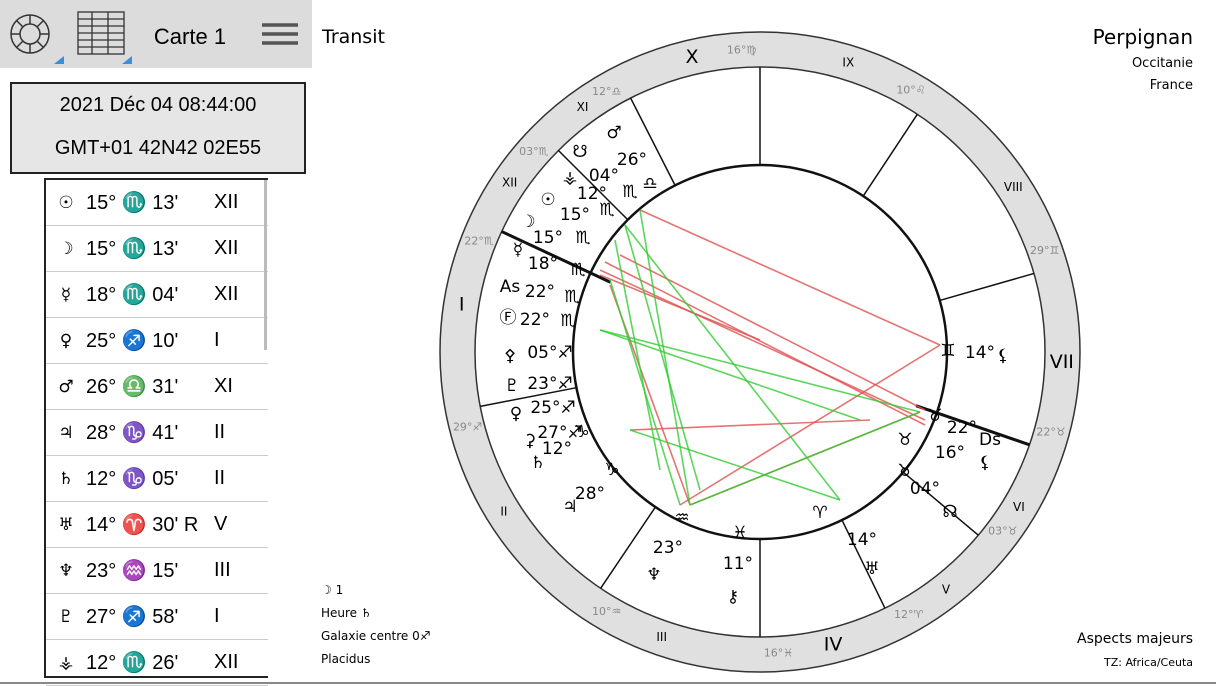 The image size is (1216, 686). What do you see at coordinates (59, 60) in the screenshot?
I see `corner` at bounding box center [59, 60].